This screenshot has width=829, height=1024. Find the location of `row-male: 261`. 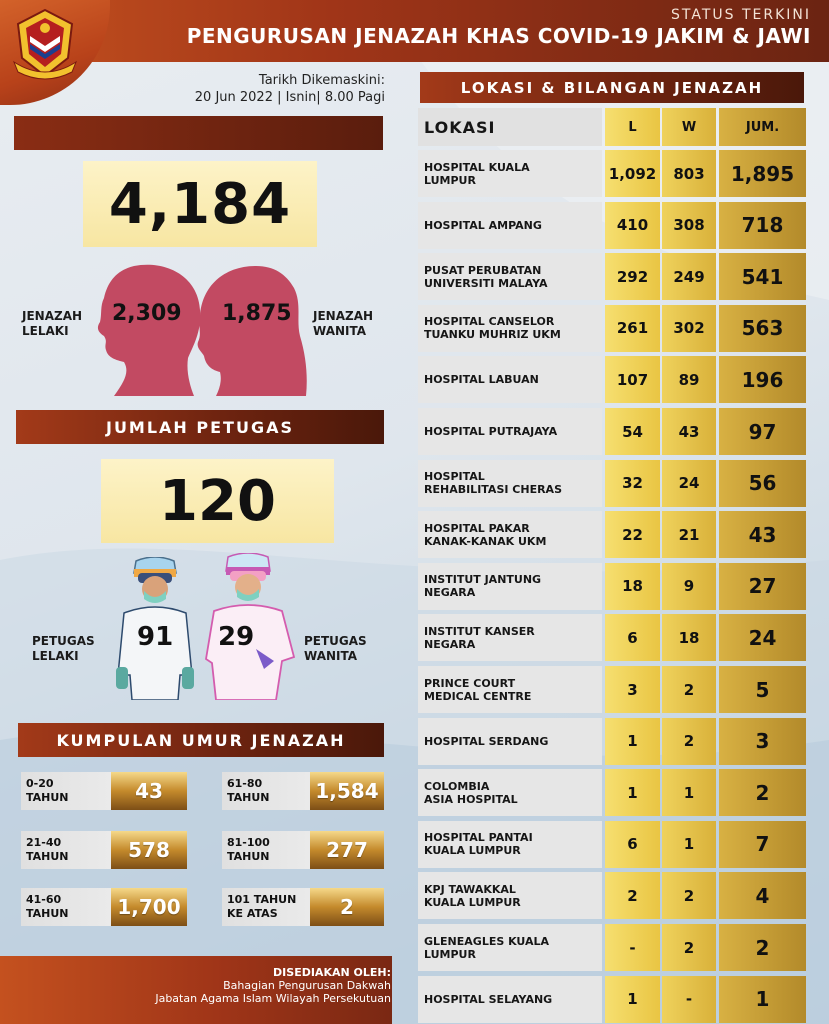

row-male: 261 is located at coordinates (632, 328).